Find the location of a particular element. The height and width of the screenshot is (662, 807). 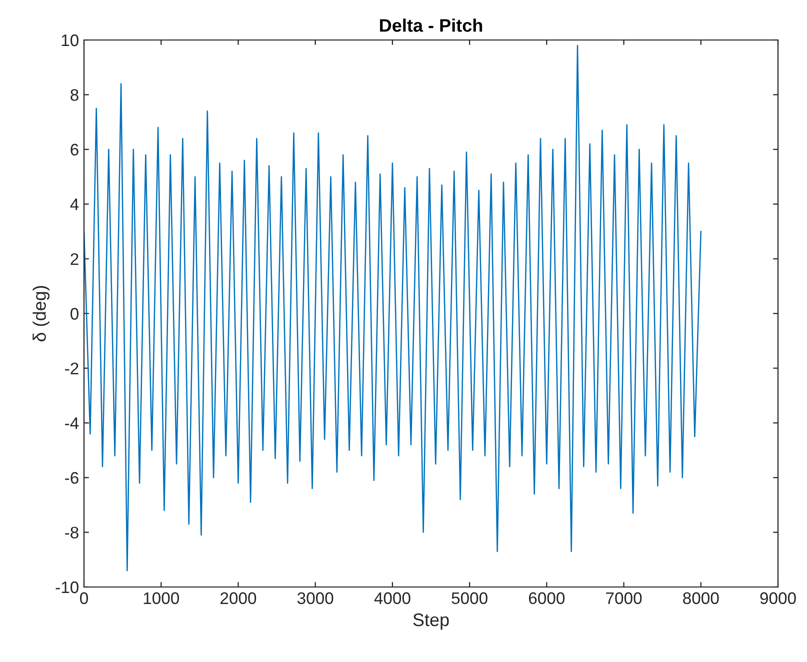

x-axis-title: Step is located at coordinates (431, 621).